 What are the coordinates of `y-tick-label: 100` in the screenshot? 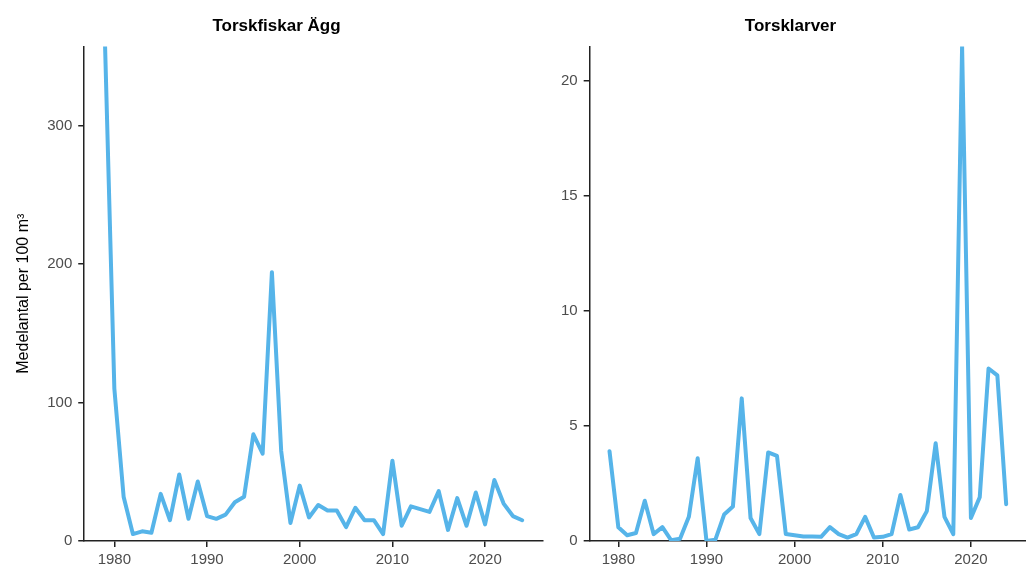 It's located at (60, 401).